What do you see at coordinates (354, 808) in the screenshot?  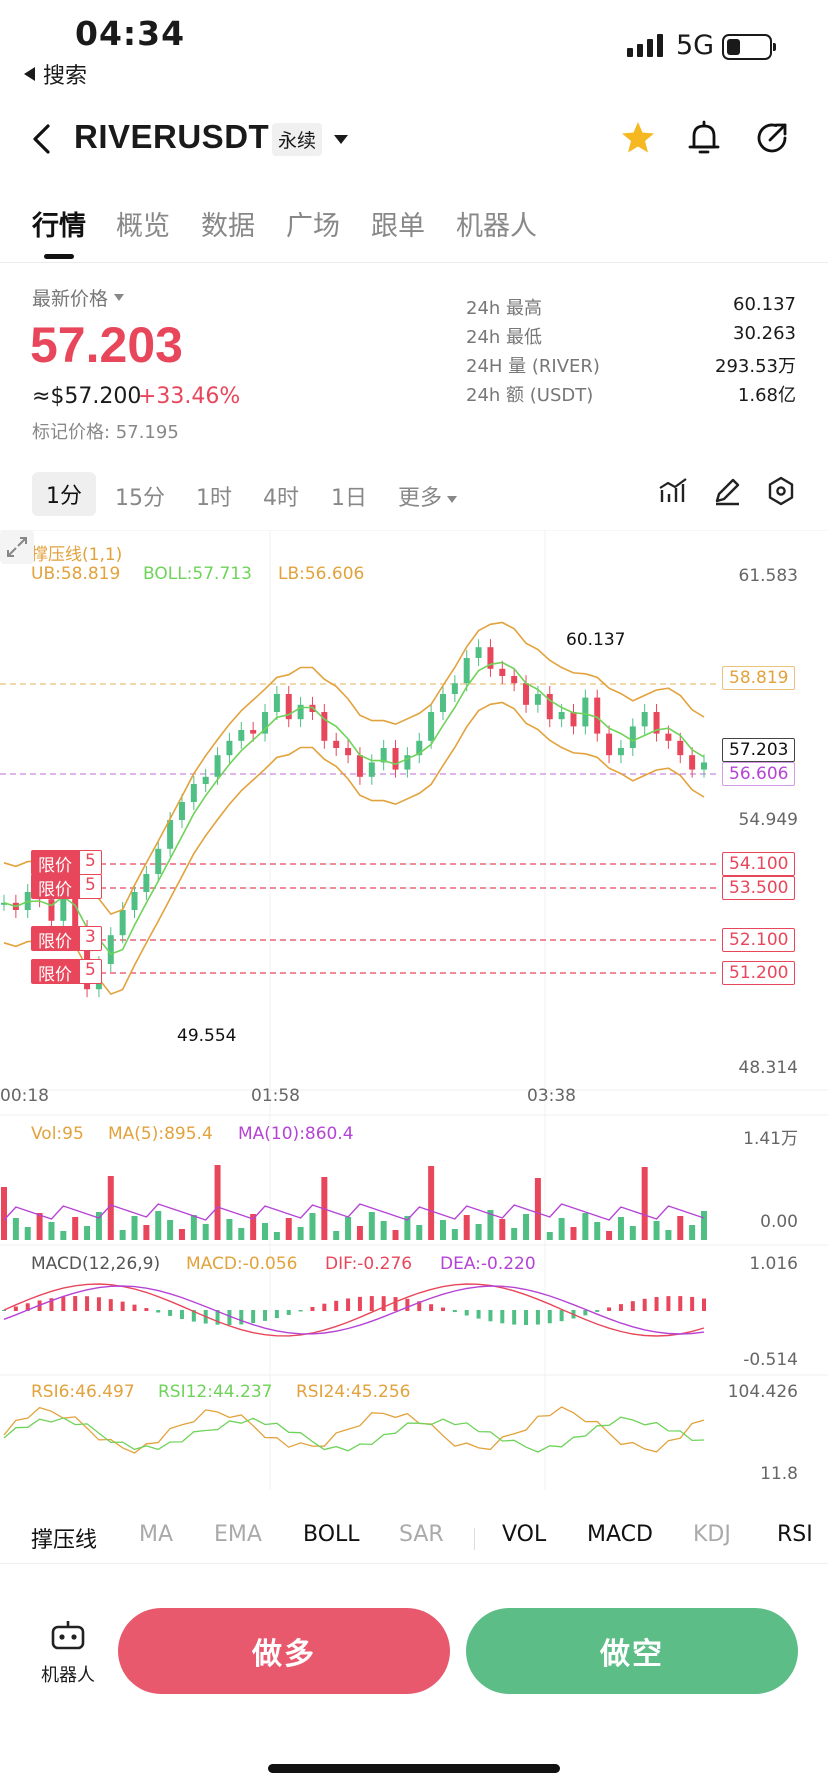 I see `boll-mid-line` at bounding box center [354, 808].